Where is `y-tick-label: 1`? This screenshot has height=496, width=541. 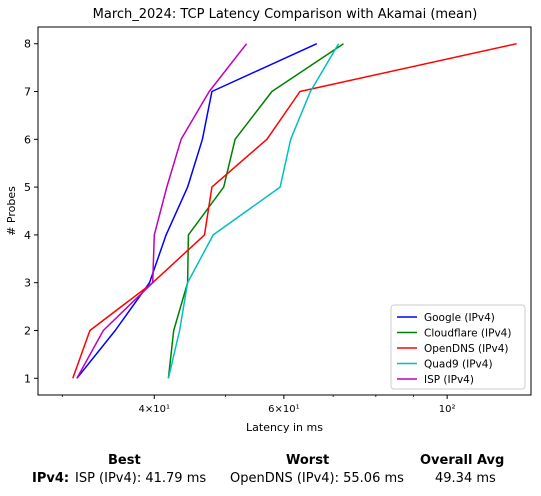 y-tick-label: 1 is located at coordinates (27, 378).